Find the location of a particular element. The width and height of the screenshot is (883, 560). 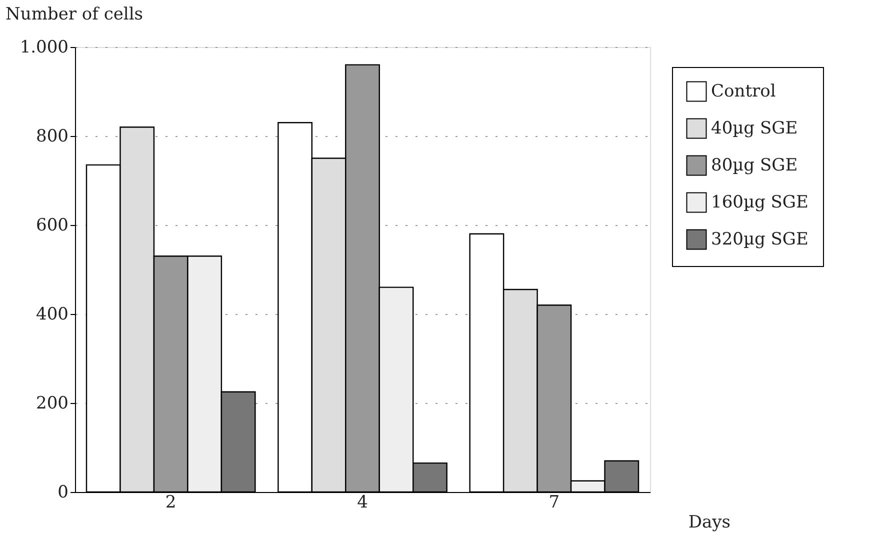

y-tick-label: 0 is located at coordinates (63, 492).